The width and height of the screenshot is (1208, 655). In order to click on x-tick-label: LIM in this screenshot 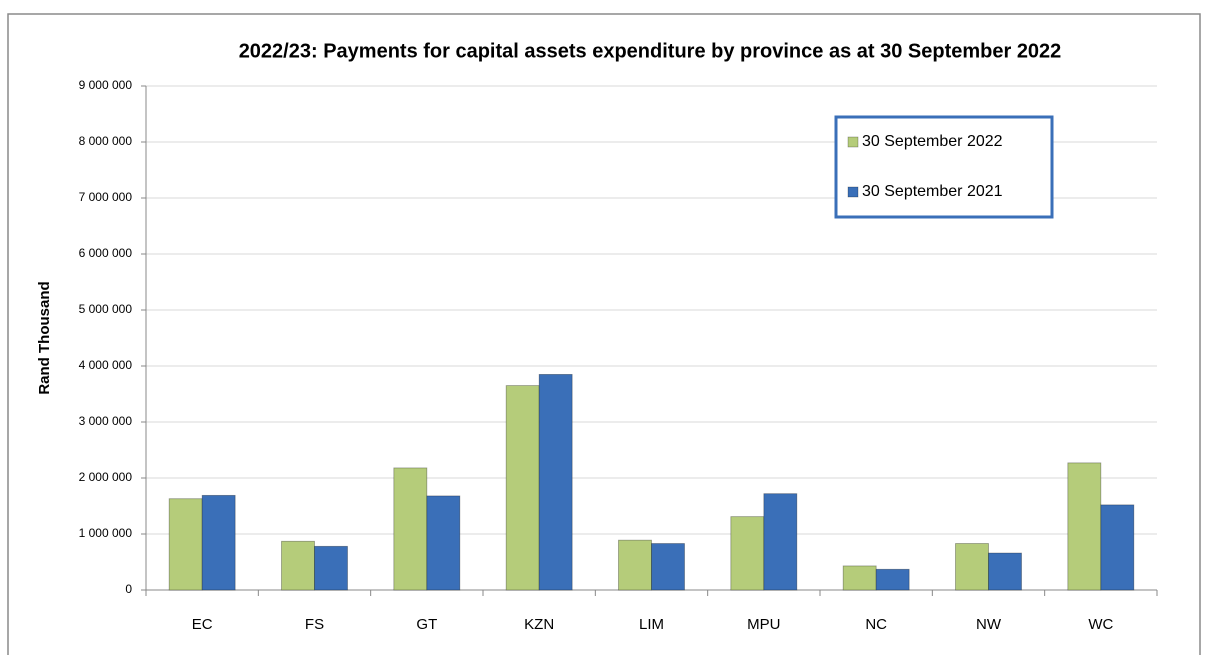, I will do `click(651, 624)`.